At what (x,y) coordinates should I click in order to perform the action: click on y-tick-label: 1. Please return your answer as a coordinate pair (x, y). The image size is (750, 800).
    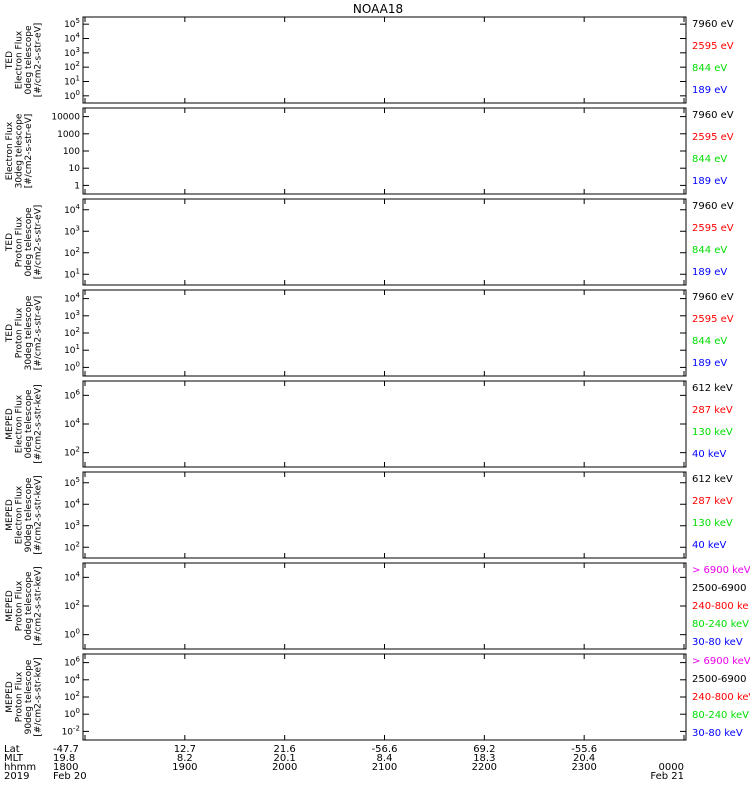
    Looking at the image, I should click on (77, 186).